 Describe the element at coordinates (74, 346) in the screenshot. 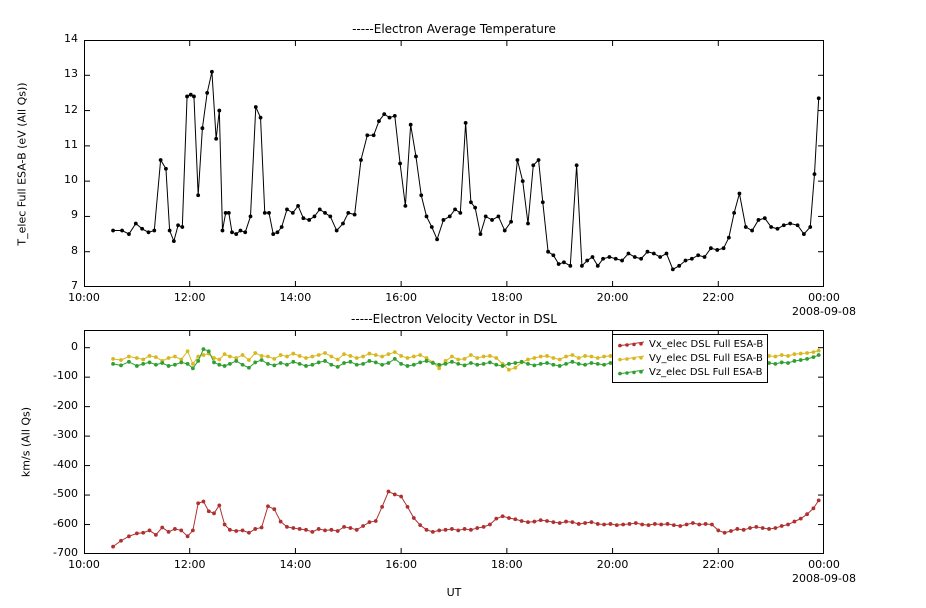

I see `electron-velocity-plot-ytick: 0` at that location.